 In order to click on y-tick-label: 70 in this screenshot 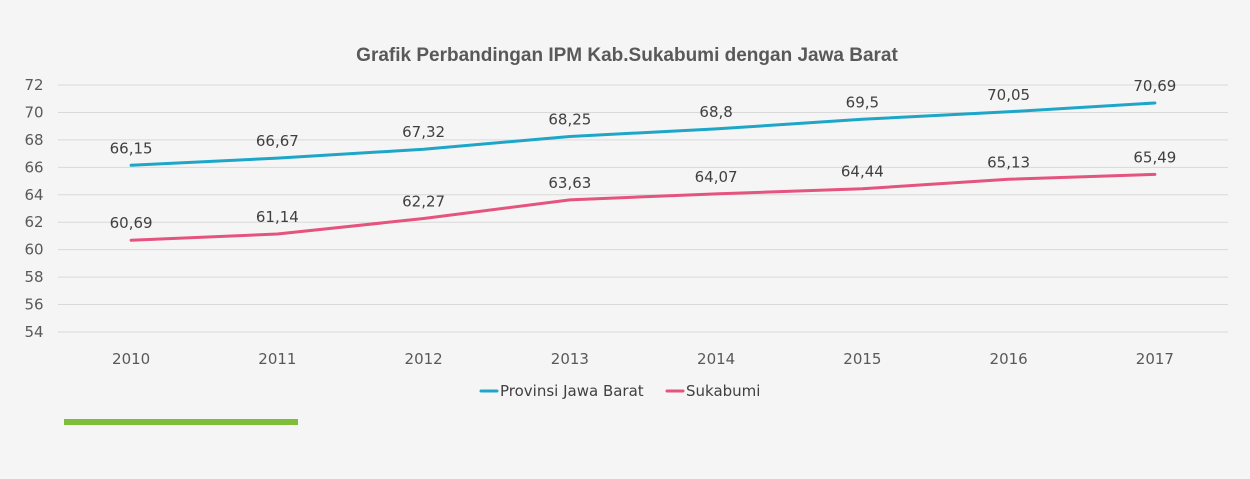, I will do `click(33, 112)`.